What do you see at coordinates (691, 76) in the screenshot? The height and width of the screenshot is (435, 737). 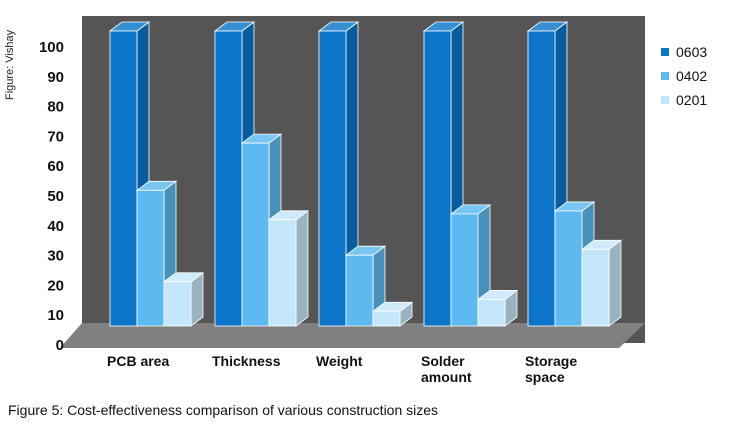 I see `legend-label: 0402` at bounding box center [691, 76].